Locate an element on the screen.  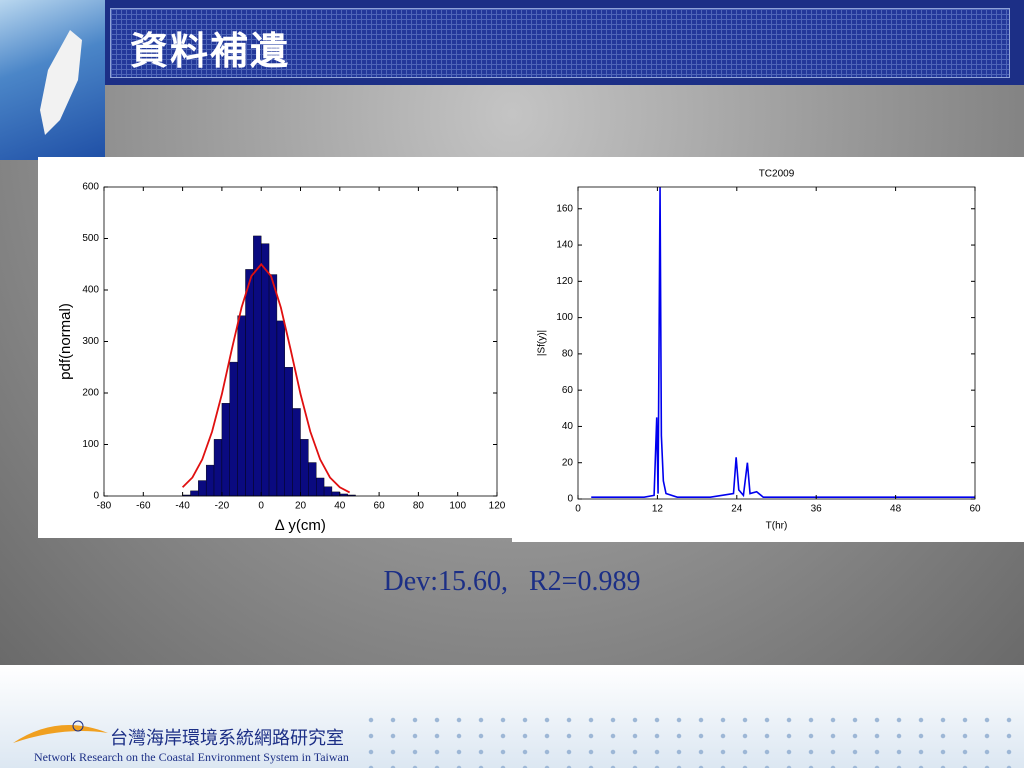
x-tick-label: -40 is located at coordinates (182, 506).